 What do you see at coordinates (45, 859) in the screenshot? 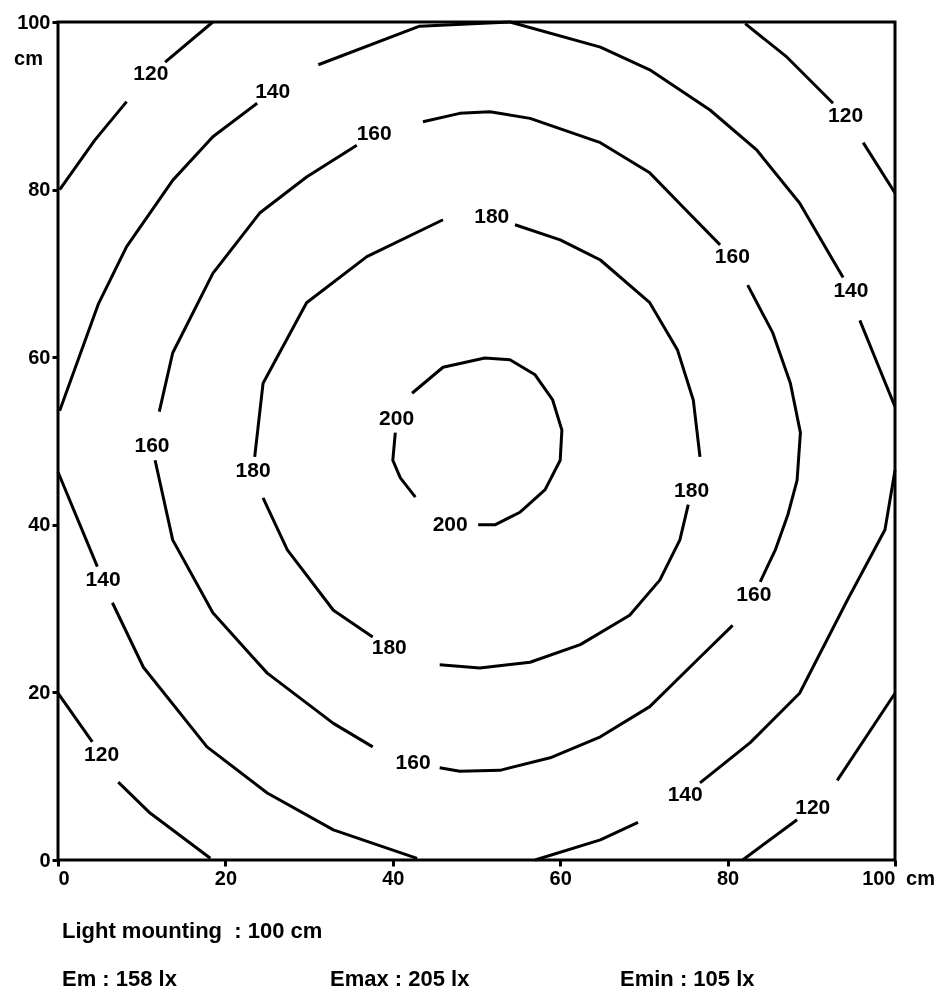
I see `y-tick-label: 0` at bounding box center [45, 859].